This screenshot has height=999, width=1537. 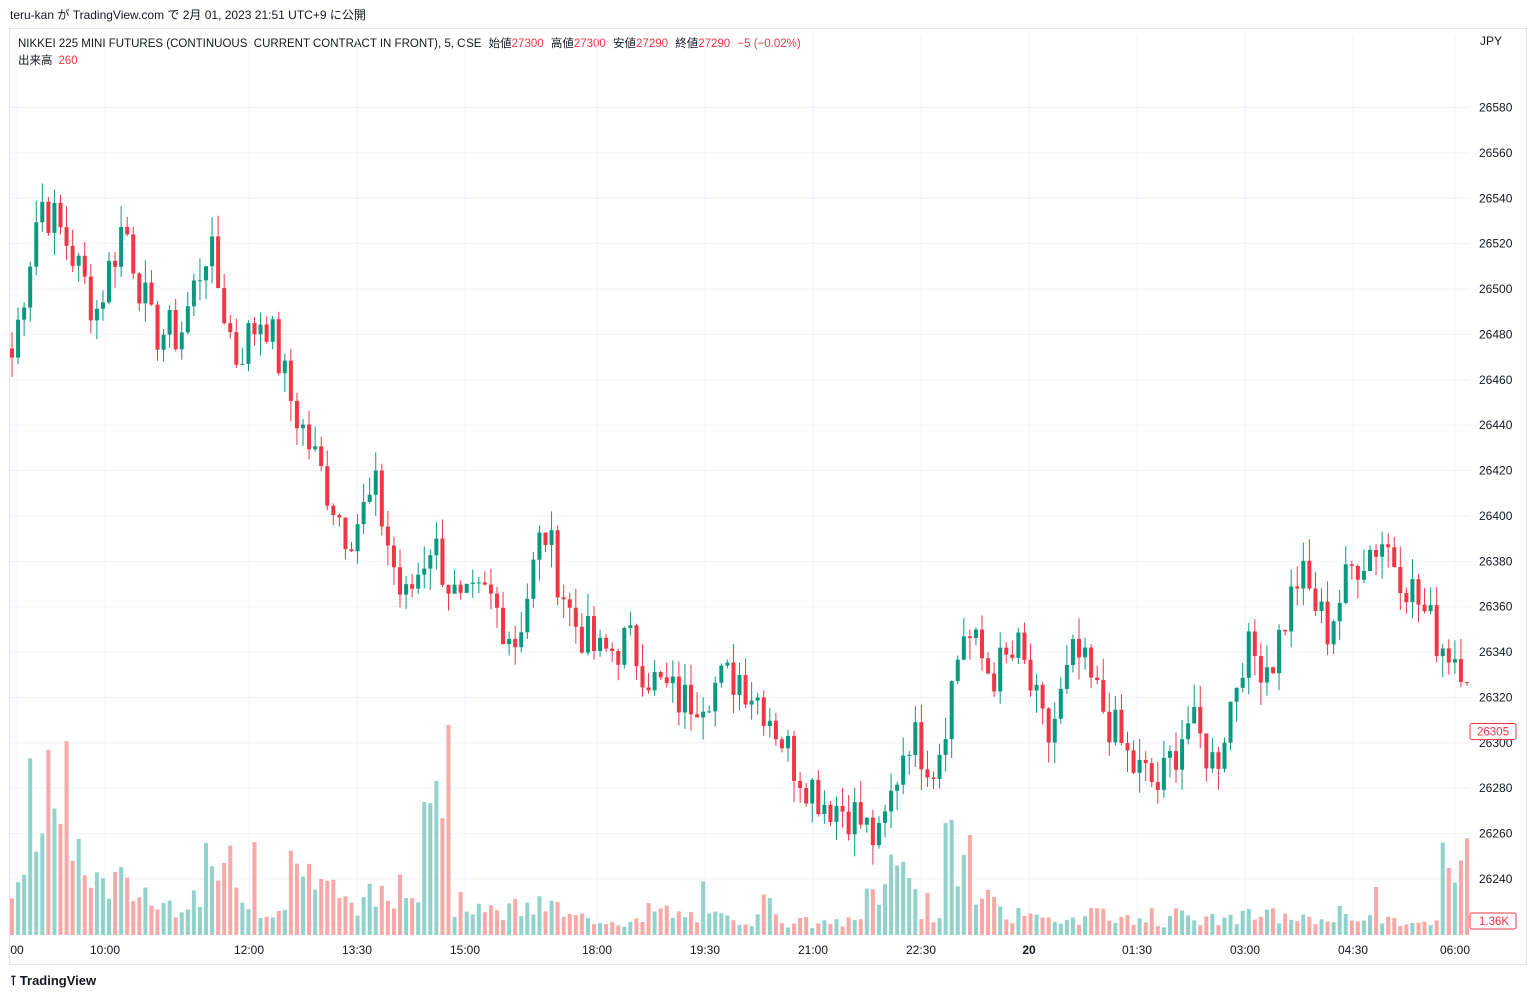 I want to click on time-tick-label: 18:00, so click(x=597, y=950).